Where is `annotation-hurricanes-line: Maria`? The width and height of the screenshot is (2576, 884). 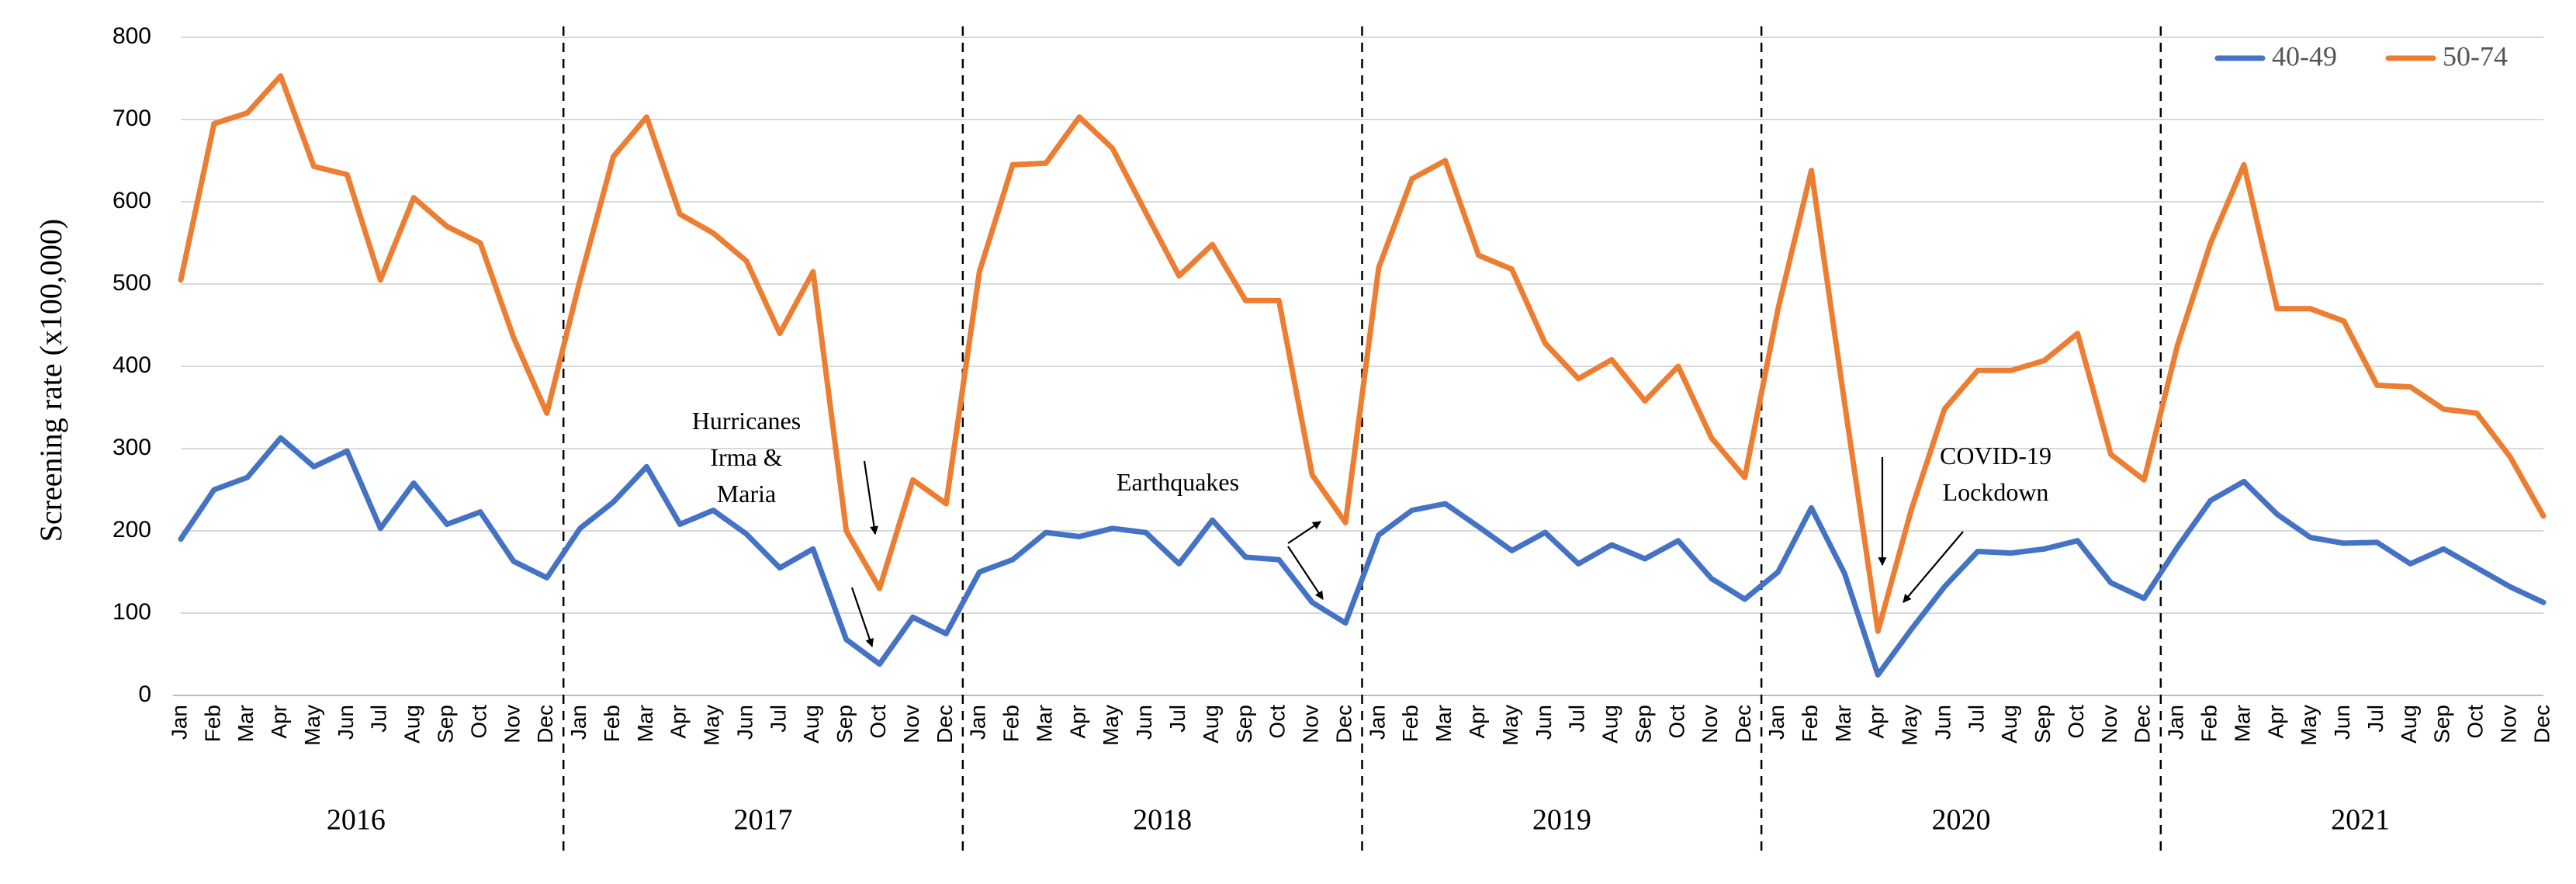 annotation-hurricanes-line: Maria is located at coordinates (746, 494).